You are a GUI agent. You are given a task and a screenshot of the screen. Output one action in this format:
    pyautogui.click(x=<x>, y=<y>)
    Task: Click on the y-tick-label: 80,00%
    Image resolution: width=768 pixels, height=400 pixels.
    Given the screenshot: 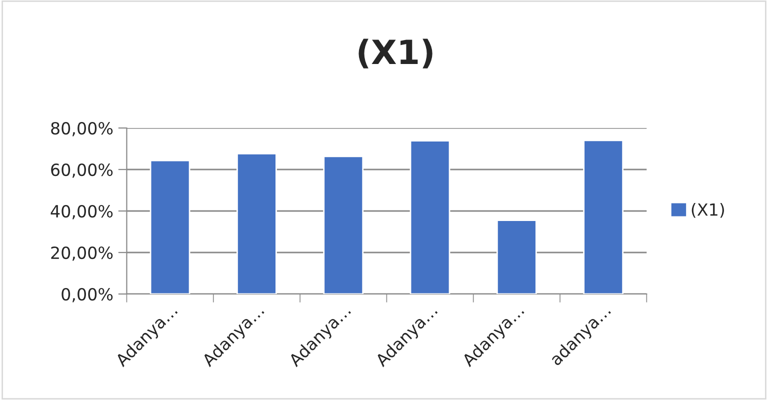 What is the action you would take?
    pyautogui.click(x=82, y=129)
    